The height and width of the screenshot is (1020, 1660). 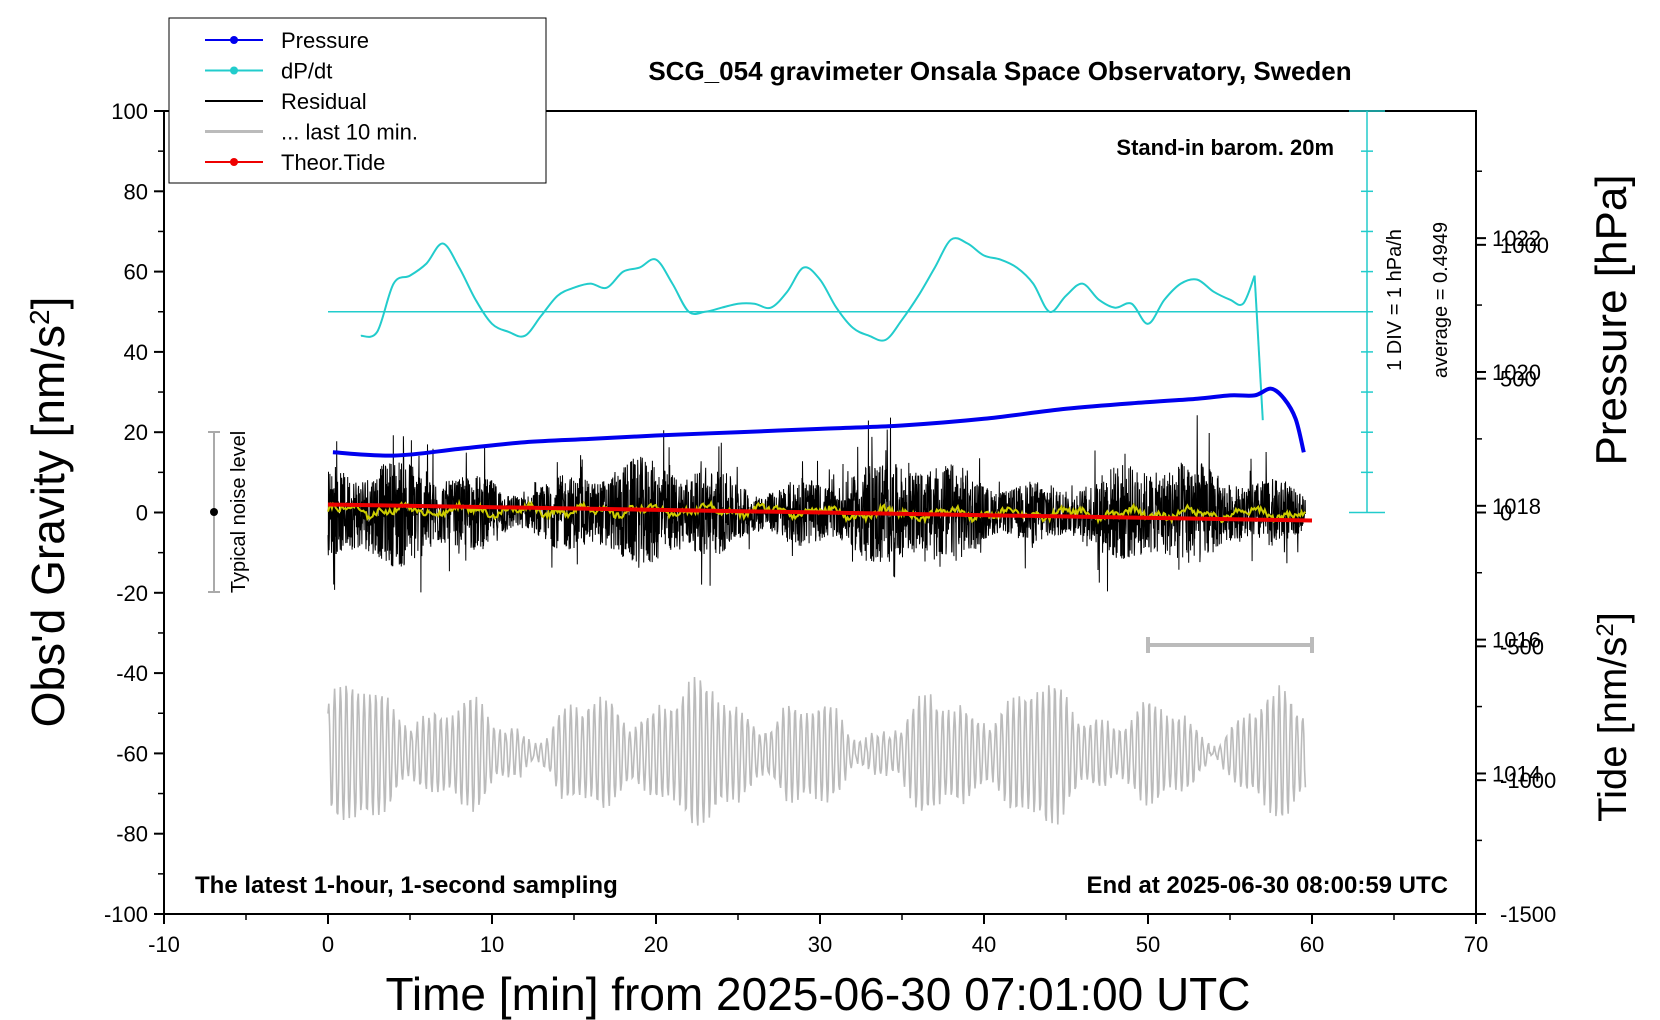 I want to click on pressure-tick-label: 1020, so click(x=1516, y=372).